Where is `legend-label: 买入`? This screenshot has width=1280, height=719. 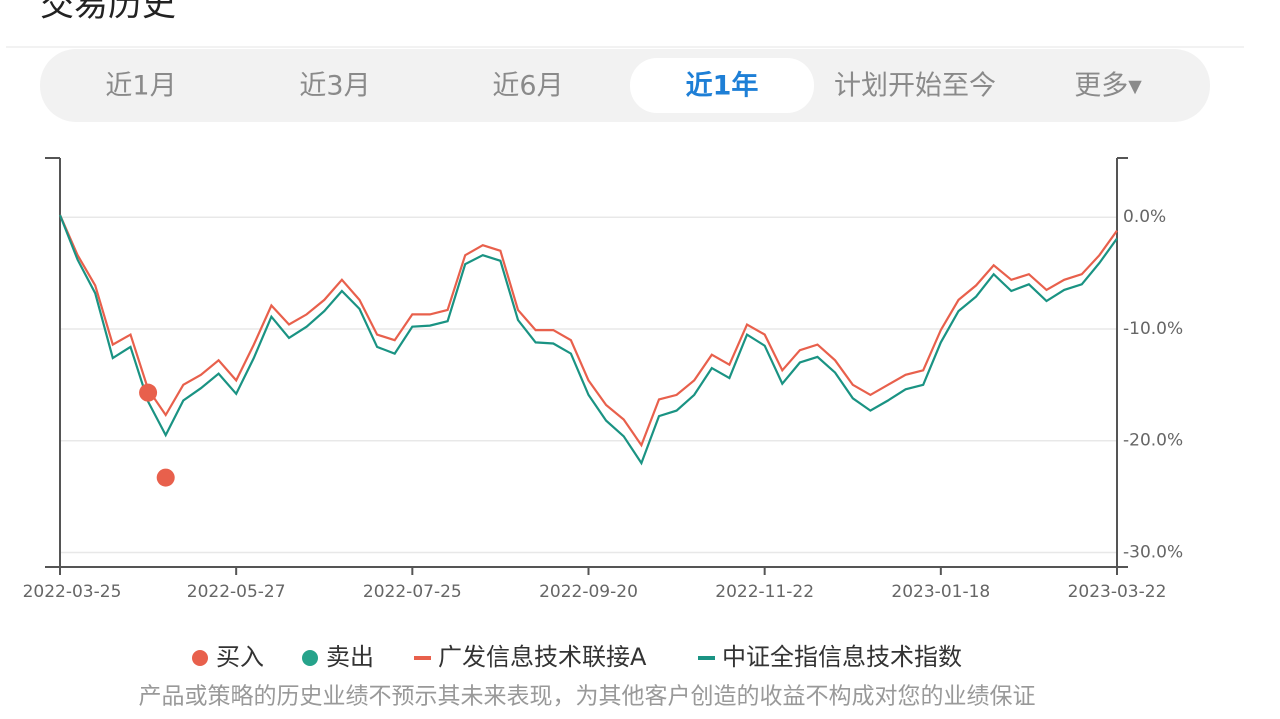 legend-label: 买入 is located at coordinates (240, 657).